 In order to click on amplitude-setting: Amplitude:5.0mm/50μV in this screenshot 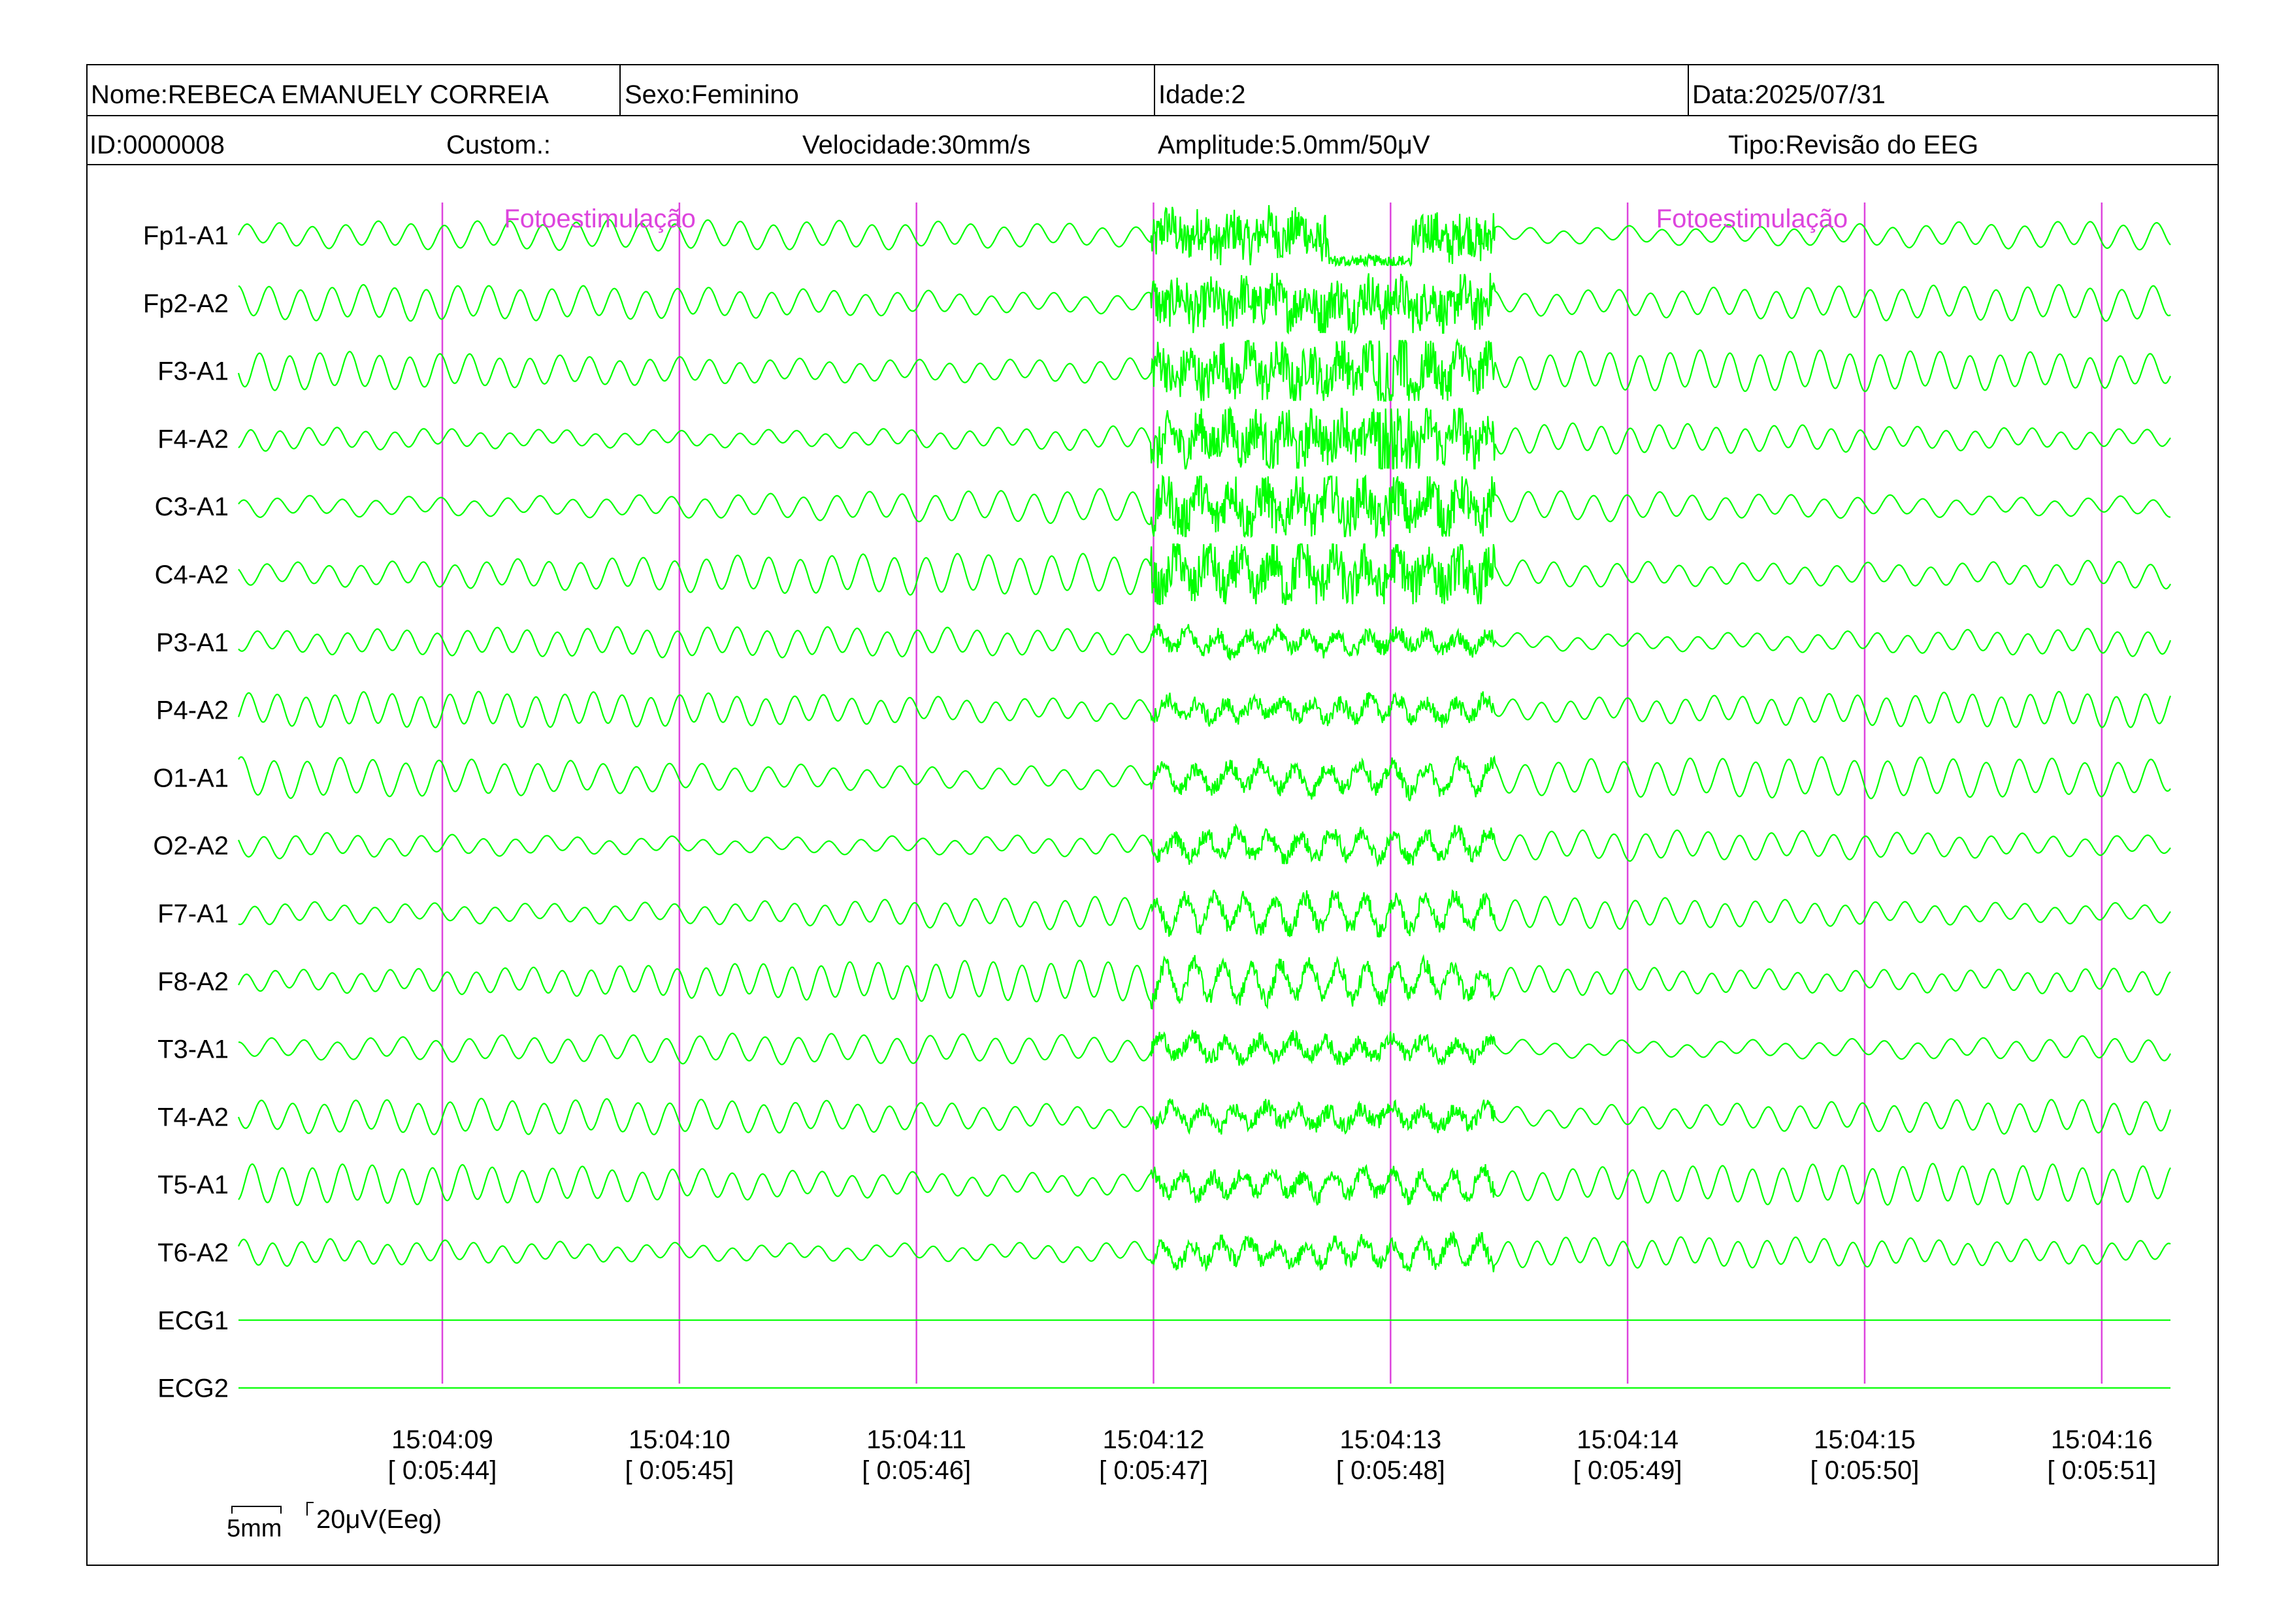, I will do `click(1294, 145)`.